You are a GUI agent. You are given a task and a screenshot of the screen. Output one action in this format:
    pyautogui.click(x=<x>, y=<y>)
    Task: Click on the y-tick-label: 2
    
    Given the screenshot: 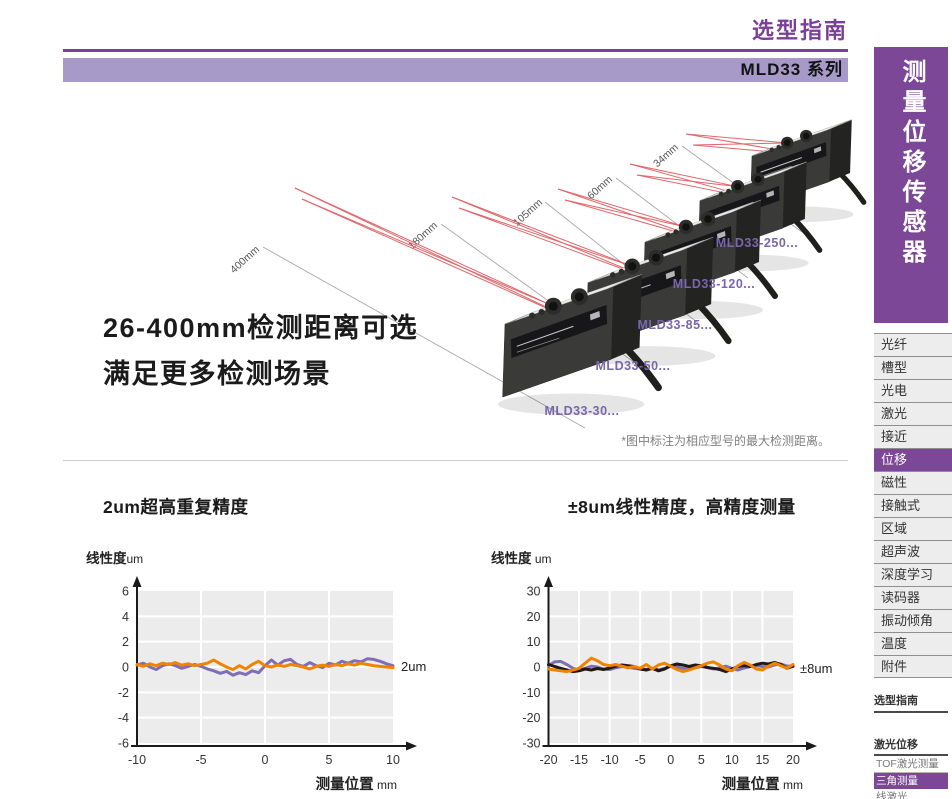 What is the action you would take?
    pyautogui.click(x=125, y=642)
    